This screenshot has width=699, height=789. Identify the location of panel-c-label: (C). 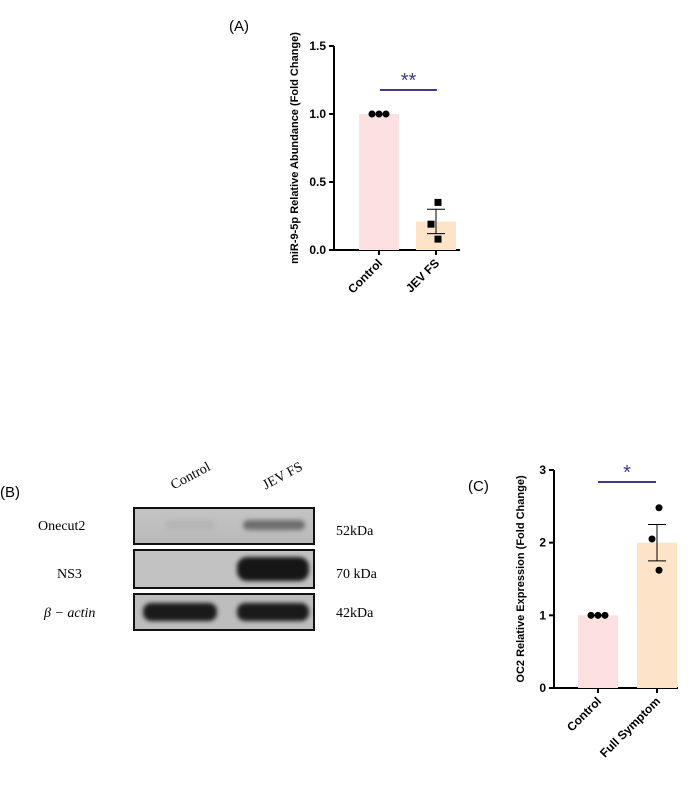
(478, 486).